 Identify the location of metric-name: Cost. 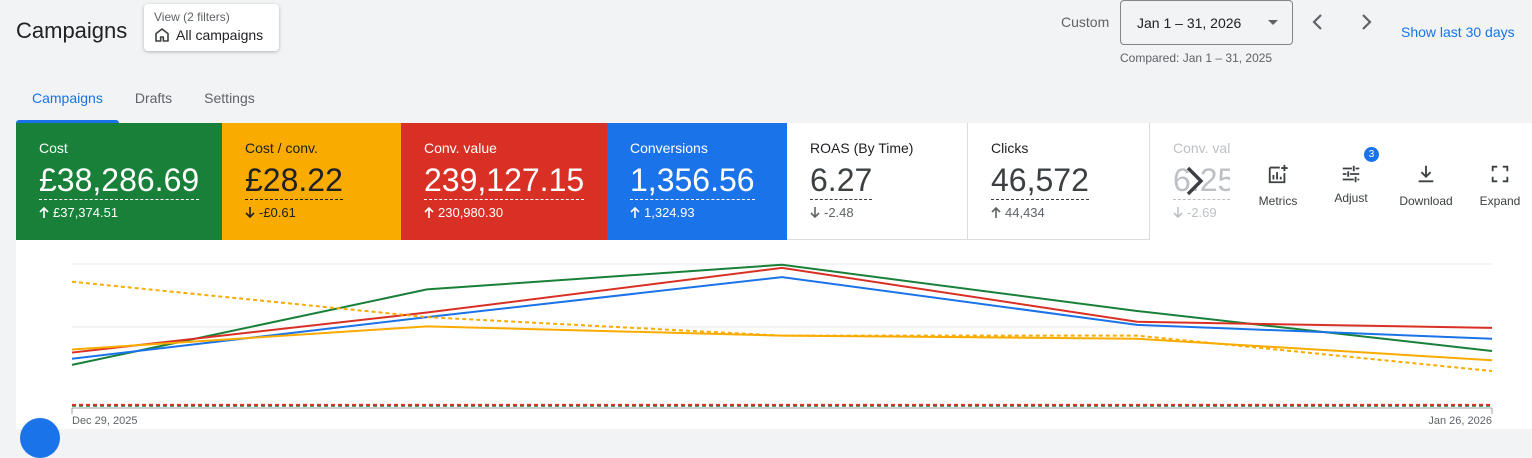
(53, 148).